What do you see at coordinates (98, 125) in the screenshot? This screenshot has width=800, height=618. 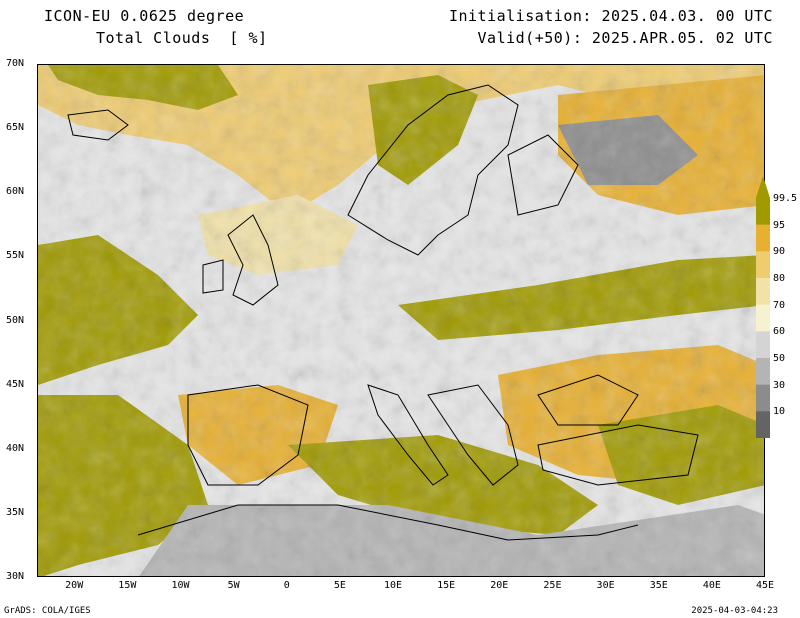 I see `coast-iceland` at bounding box center [98, 125].